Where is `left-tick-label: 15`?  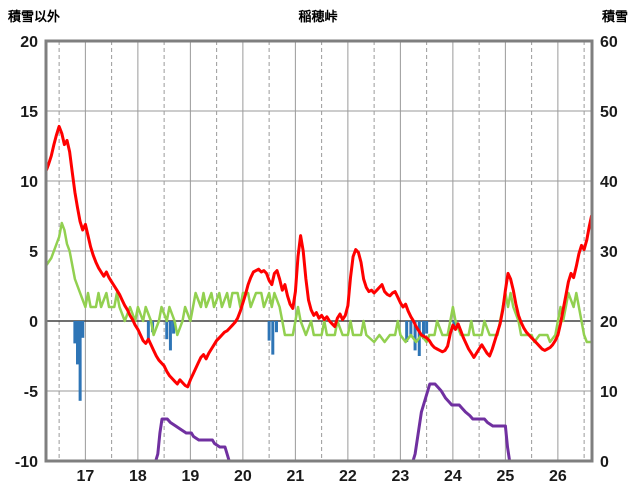 left-tick-label: 15 is located at coordinates (29, 112).